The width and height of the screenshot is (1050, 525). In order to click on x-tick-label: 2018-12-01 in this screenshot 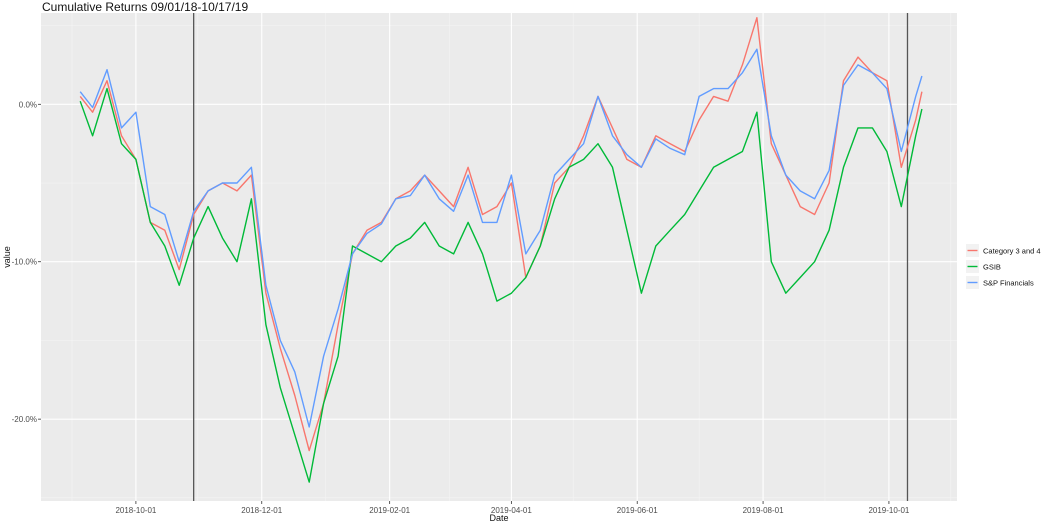, I will do `click(261, 510)`.